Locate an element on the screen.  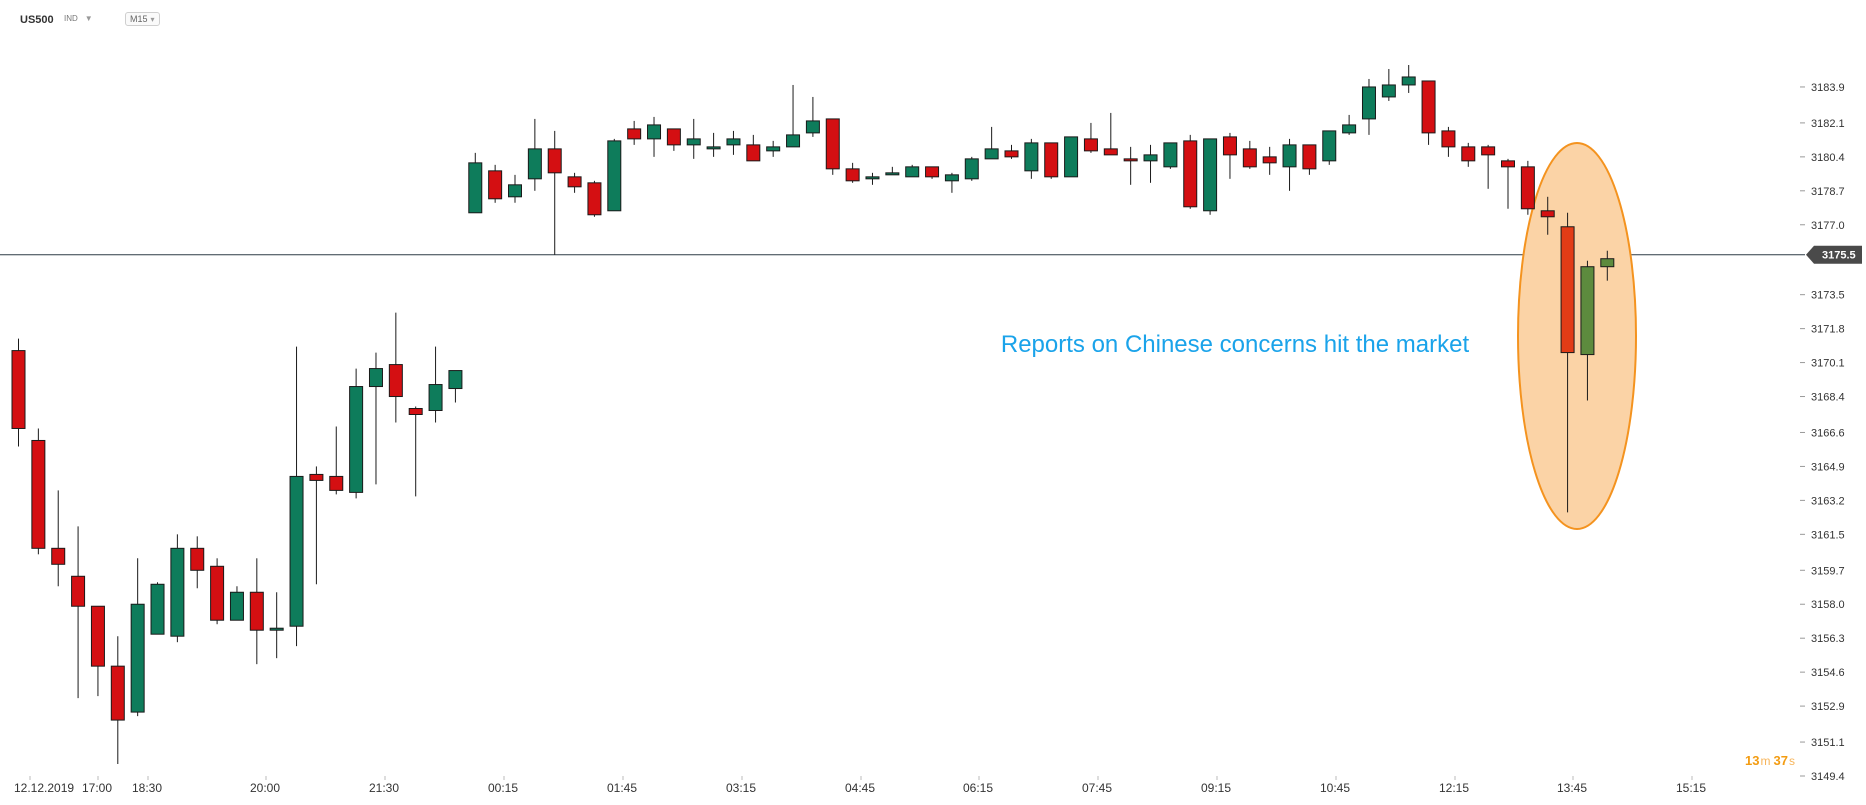
time-tick-label: 04:45 is located at coordinates (860, 788).